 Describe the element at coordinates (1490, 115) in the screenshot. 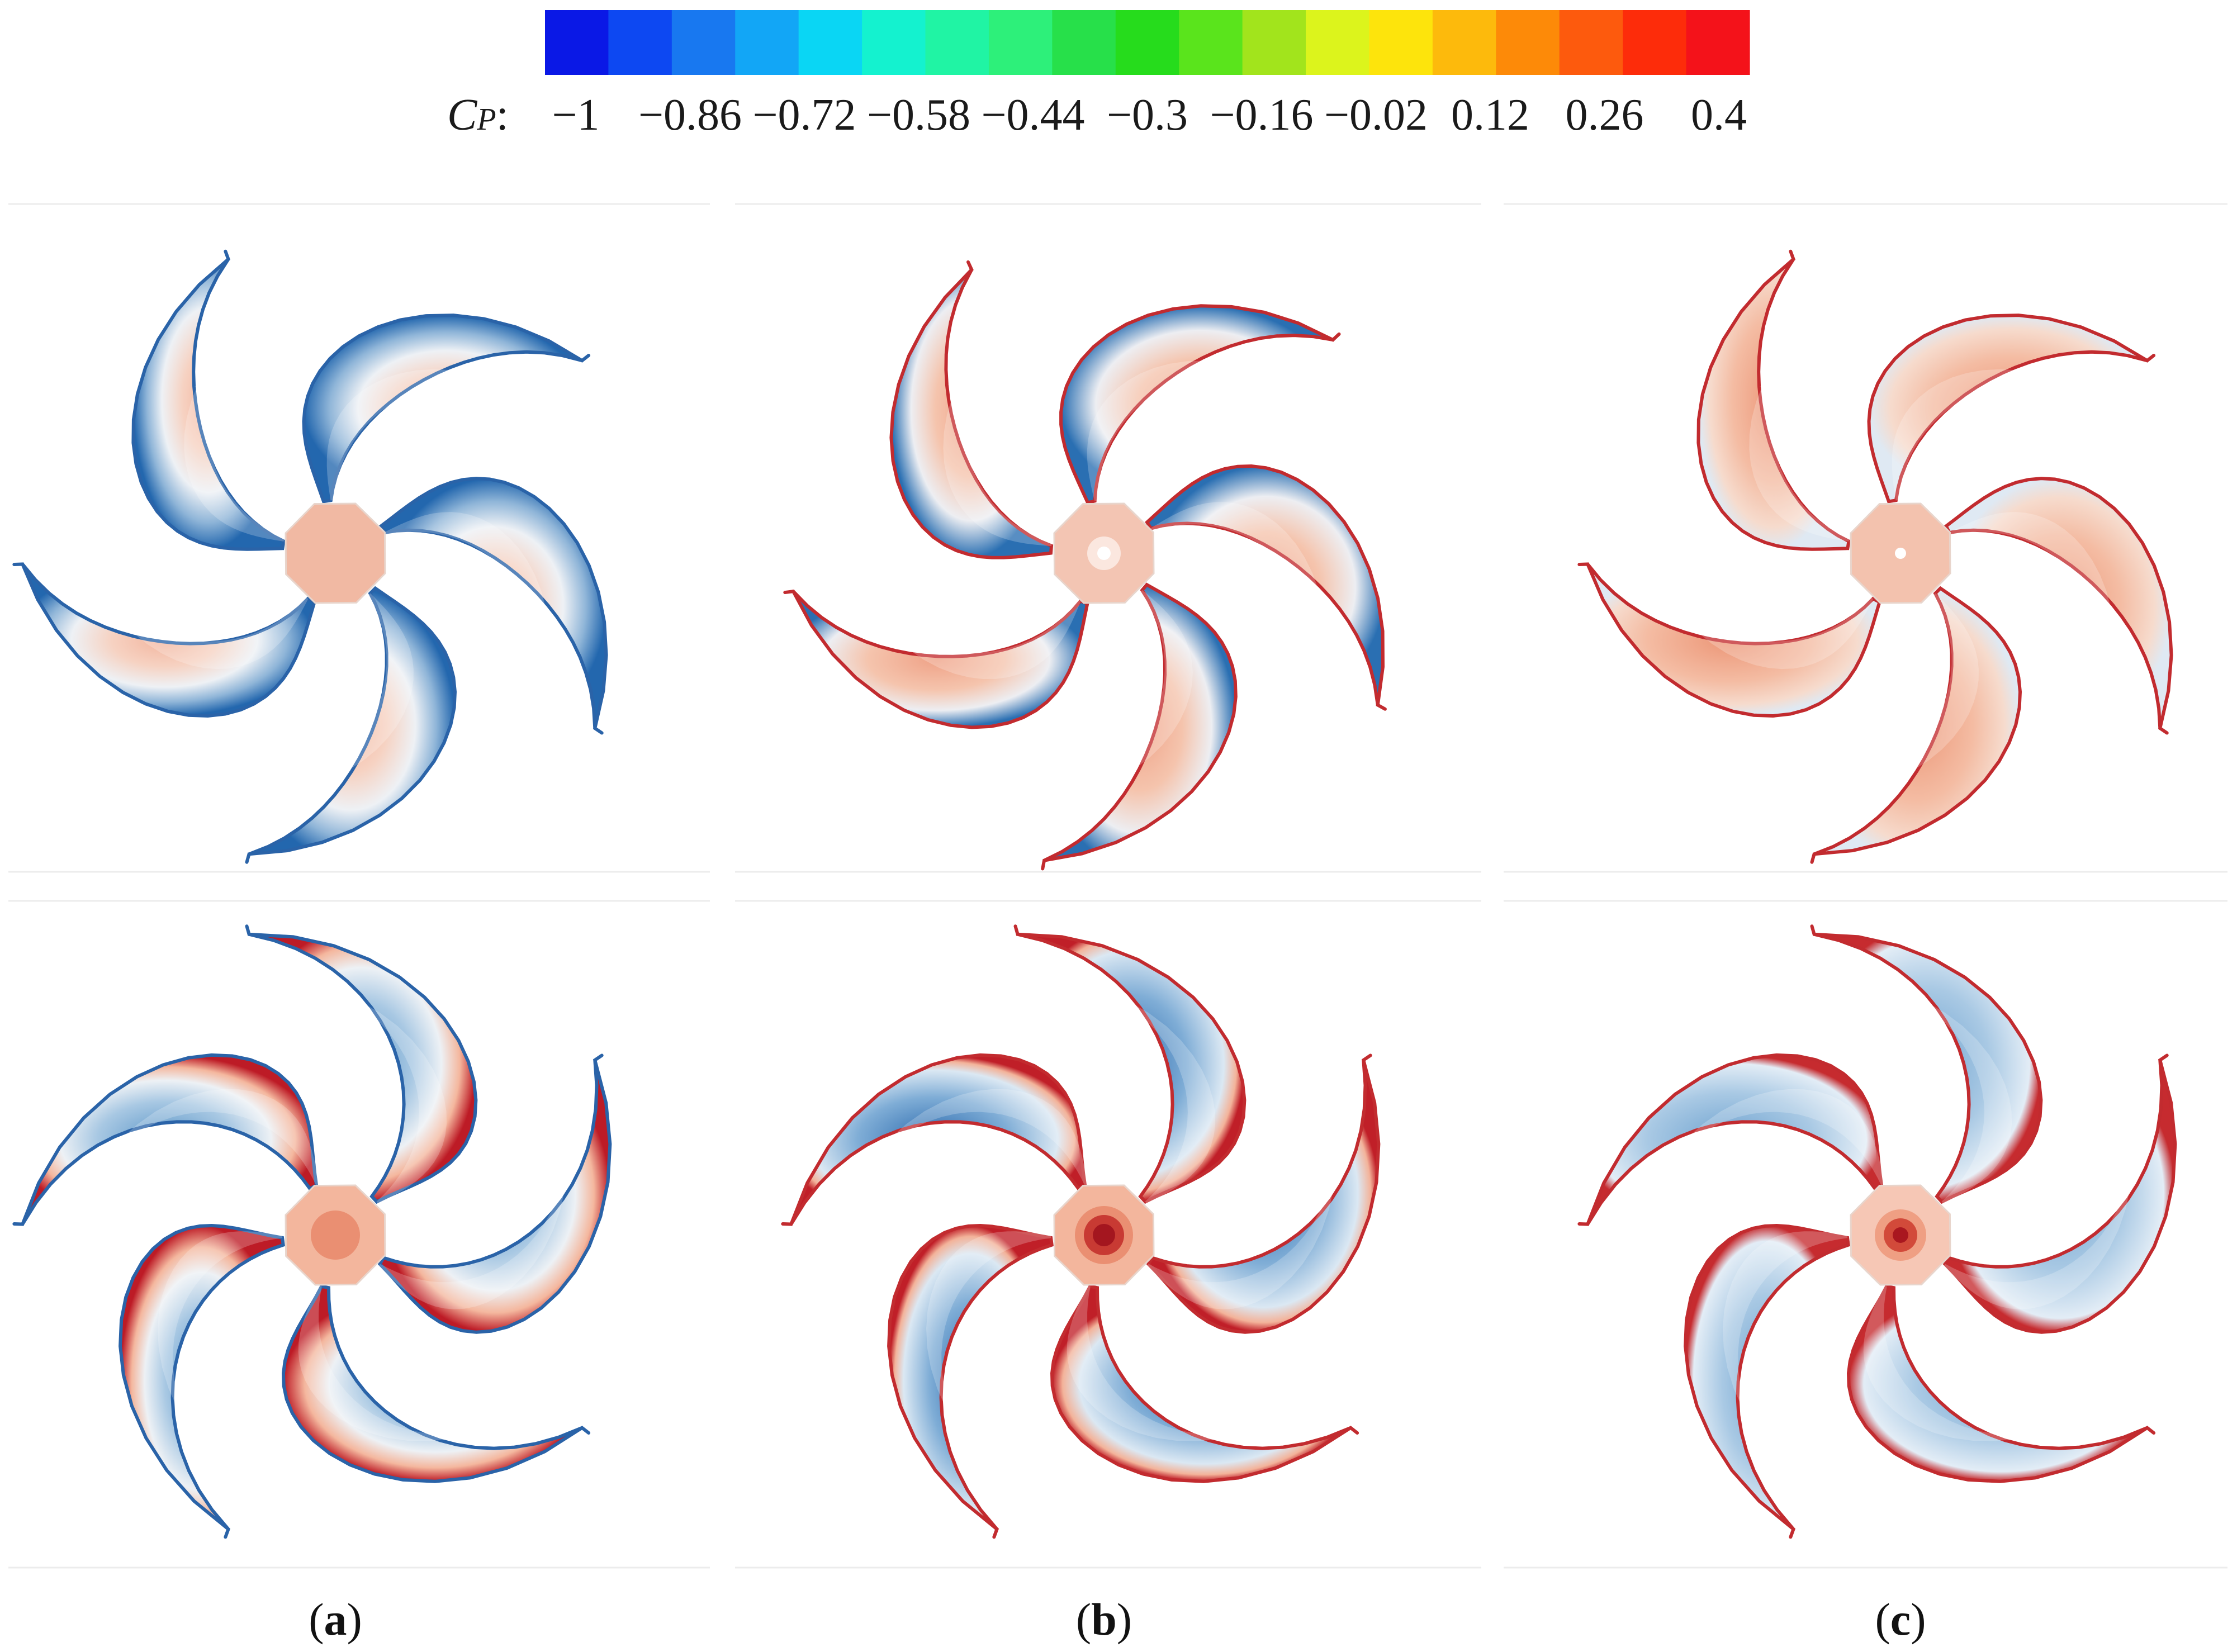

I see `colorbar-tick-label: 0.12` at that location.